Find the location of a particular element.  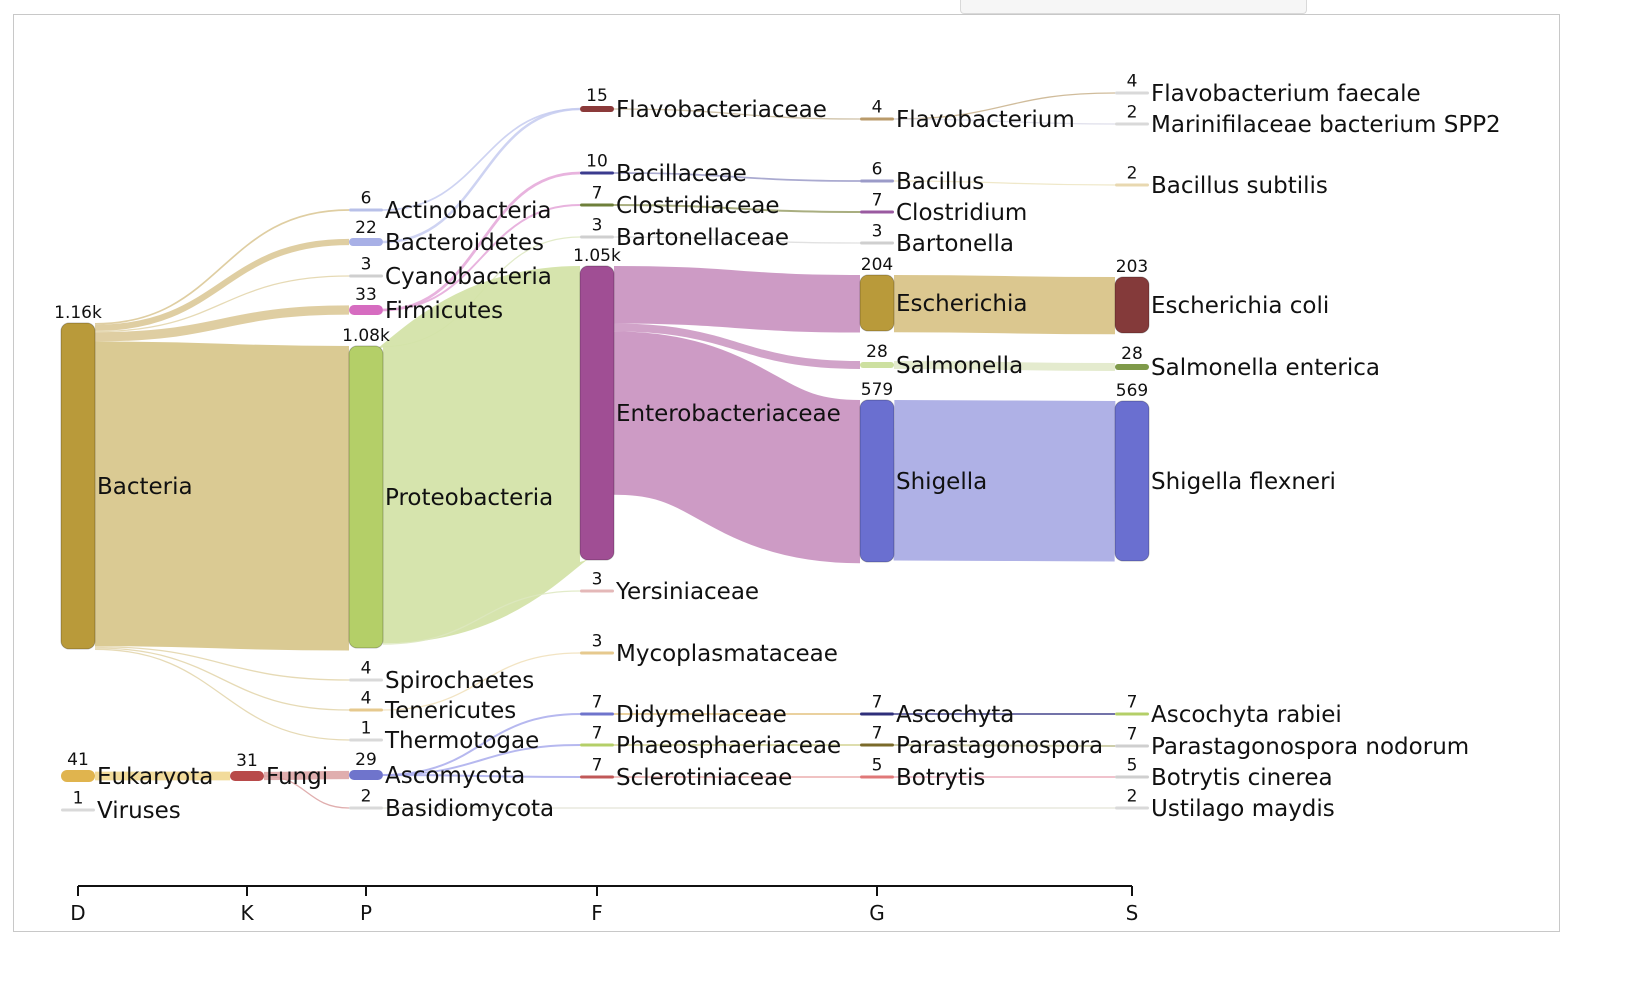

link-parastagonospora-to-parastagonospora_nodorum is located at coordinates (1004, 745).